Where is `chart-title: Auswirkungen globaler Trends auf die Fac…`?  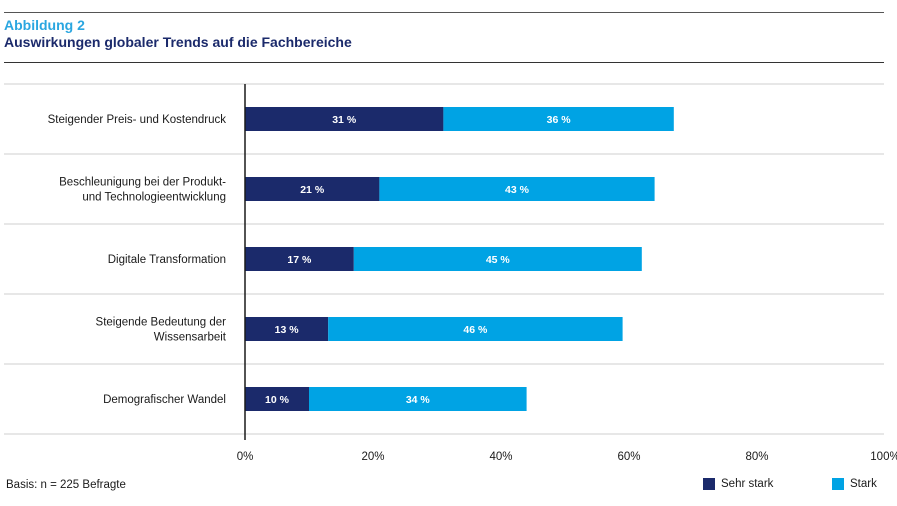 chart-title: Auswirkungen globaler Trends auf die Fac… is located at coordinates (178, 42).